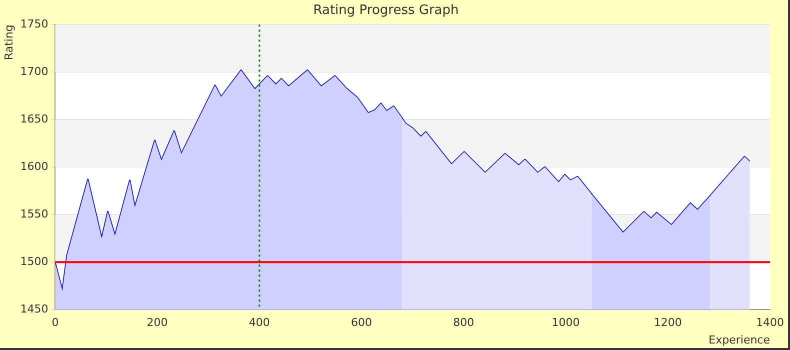 The width and height of the screenshot is (790, 350). I want to click on x-tick-label: 800, so click(463, 323).